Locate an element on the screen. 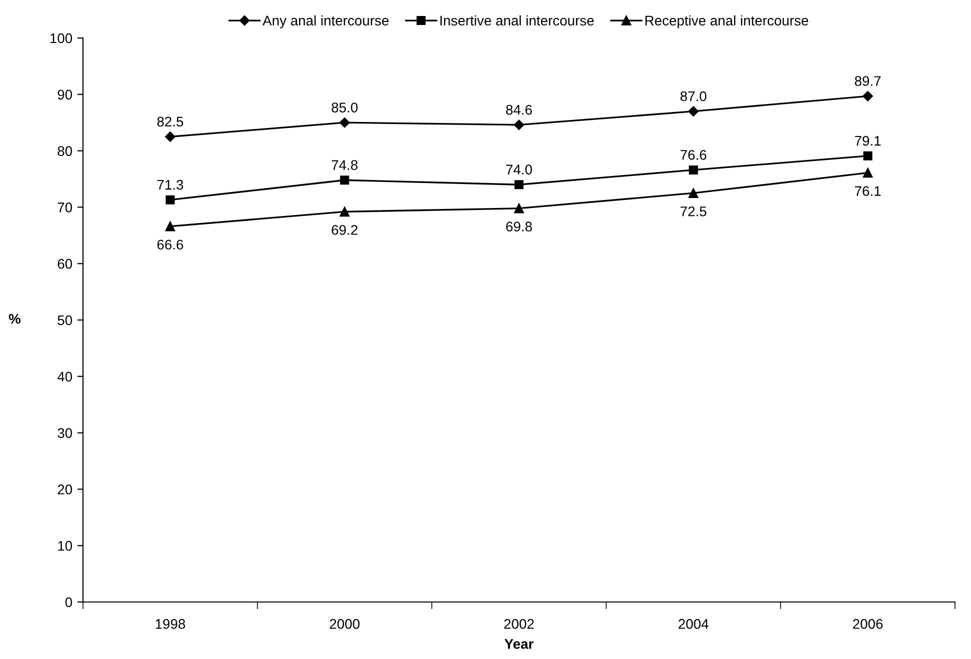 The image size is (971, 659). x-tick-label: 2000 is located at coordinates (345, 624).